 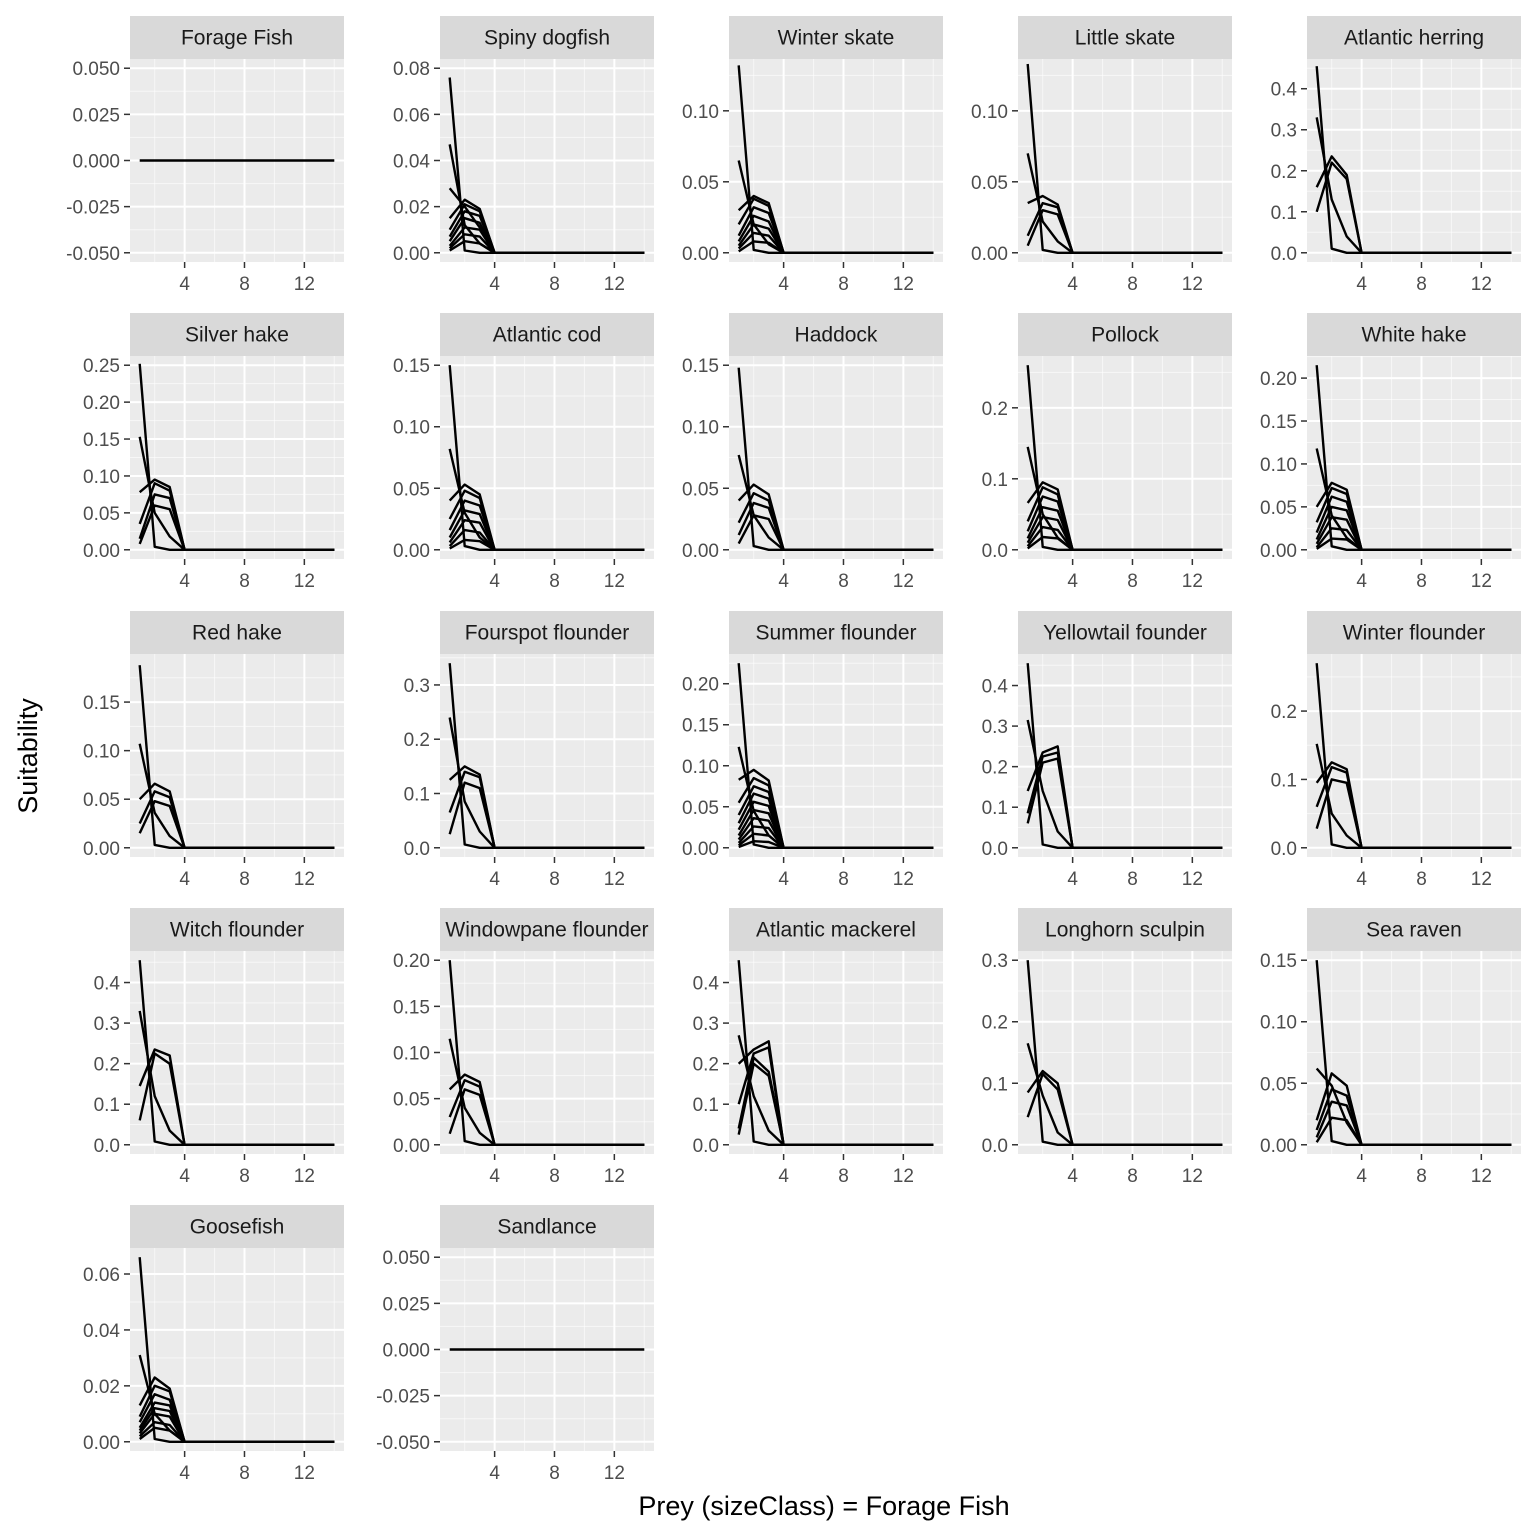 I want to click on y-tick-label: 0.050, so click(x=96, y=69).